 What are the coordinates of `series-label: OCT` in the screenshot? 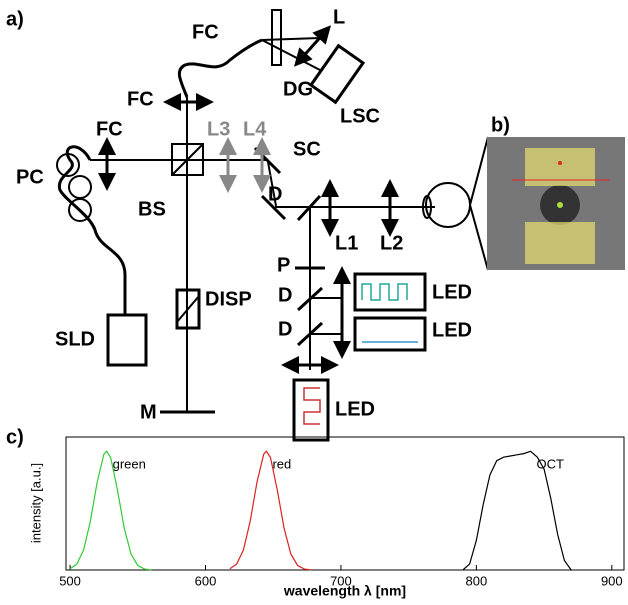 It's located at (551, 464).